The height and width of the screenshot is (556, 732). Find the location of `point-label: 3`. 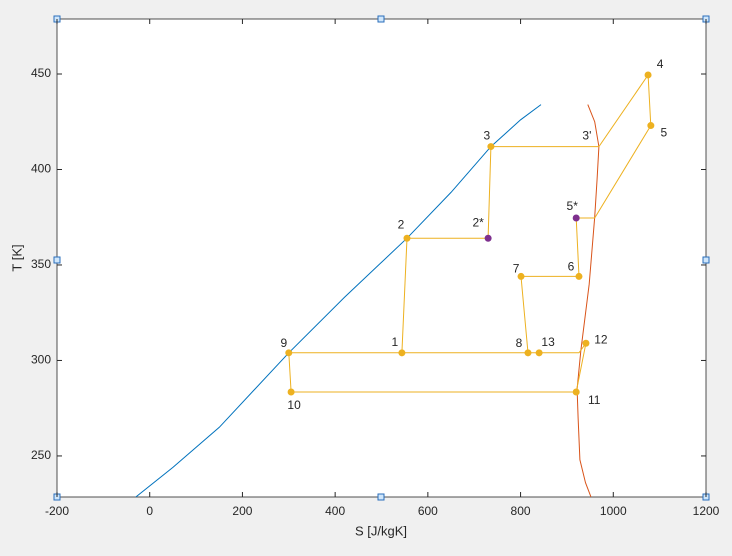

point-label: 3 is located at coordinates (487, 136).